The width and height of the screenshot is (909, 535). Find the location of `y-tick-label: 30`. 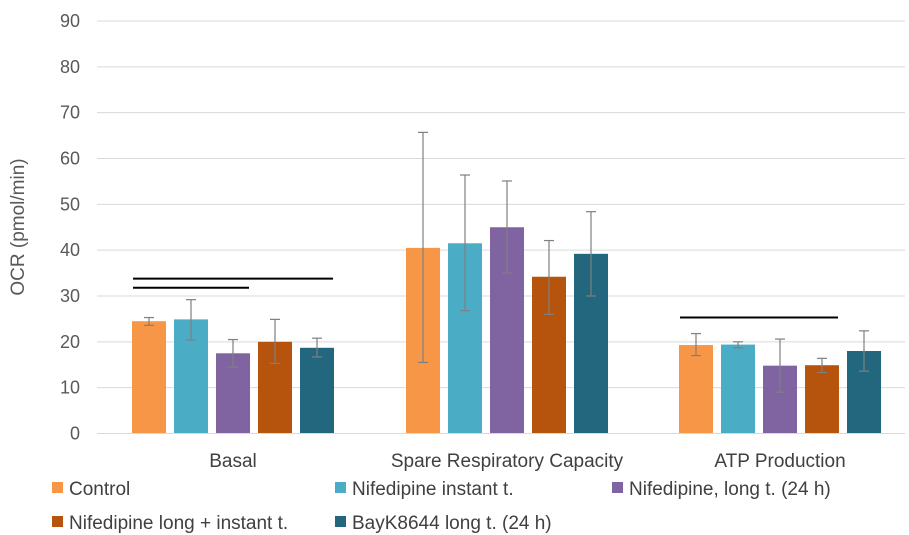

y-tick-label: 30 is located at coordinates (70, 296).